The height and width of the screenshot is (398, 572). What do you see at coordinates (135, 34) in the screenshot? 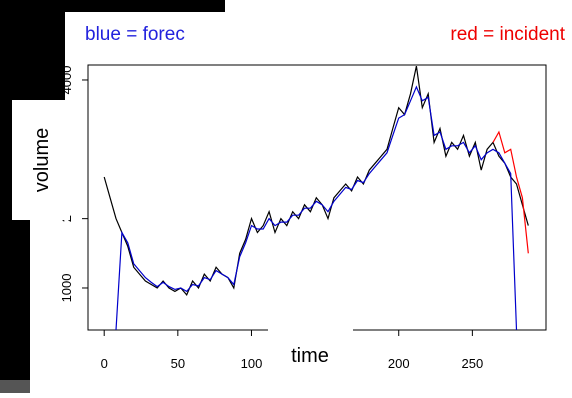
I see `legend-text: blue = forec` at bounding box center [135, 34].